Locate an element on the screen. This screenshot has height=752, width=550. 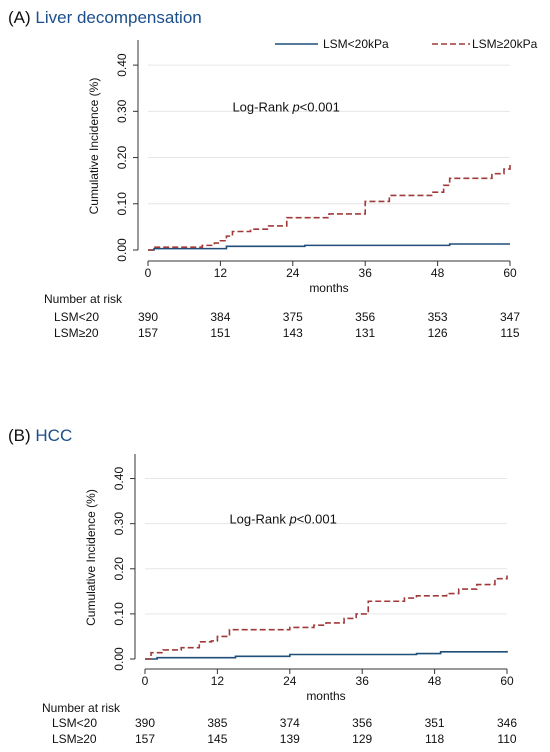
panel-title: (B) HCC is located at coordinates (40, 436).